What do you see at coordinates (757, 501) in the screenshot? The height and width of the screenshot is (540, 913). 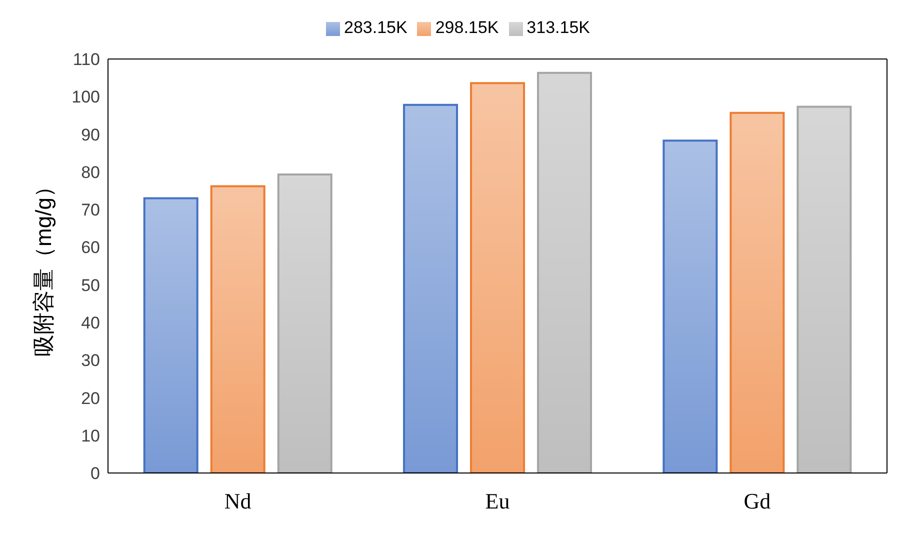 I see `x-tick-label: Gd` at bounding box center [757, 501].